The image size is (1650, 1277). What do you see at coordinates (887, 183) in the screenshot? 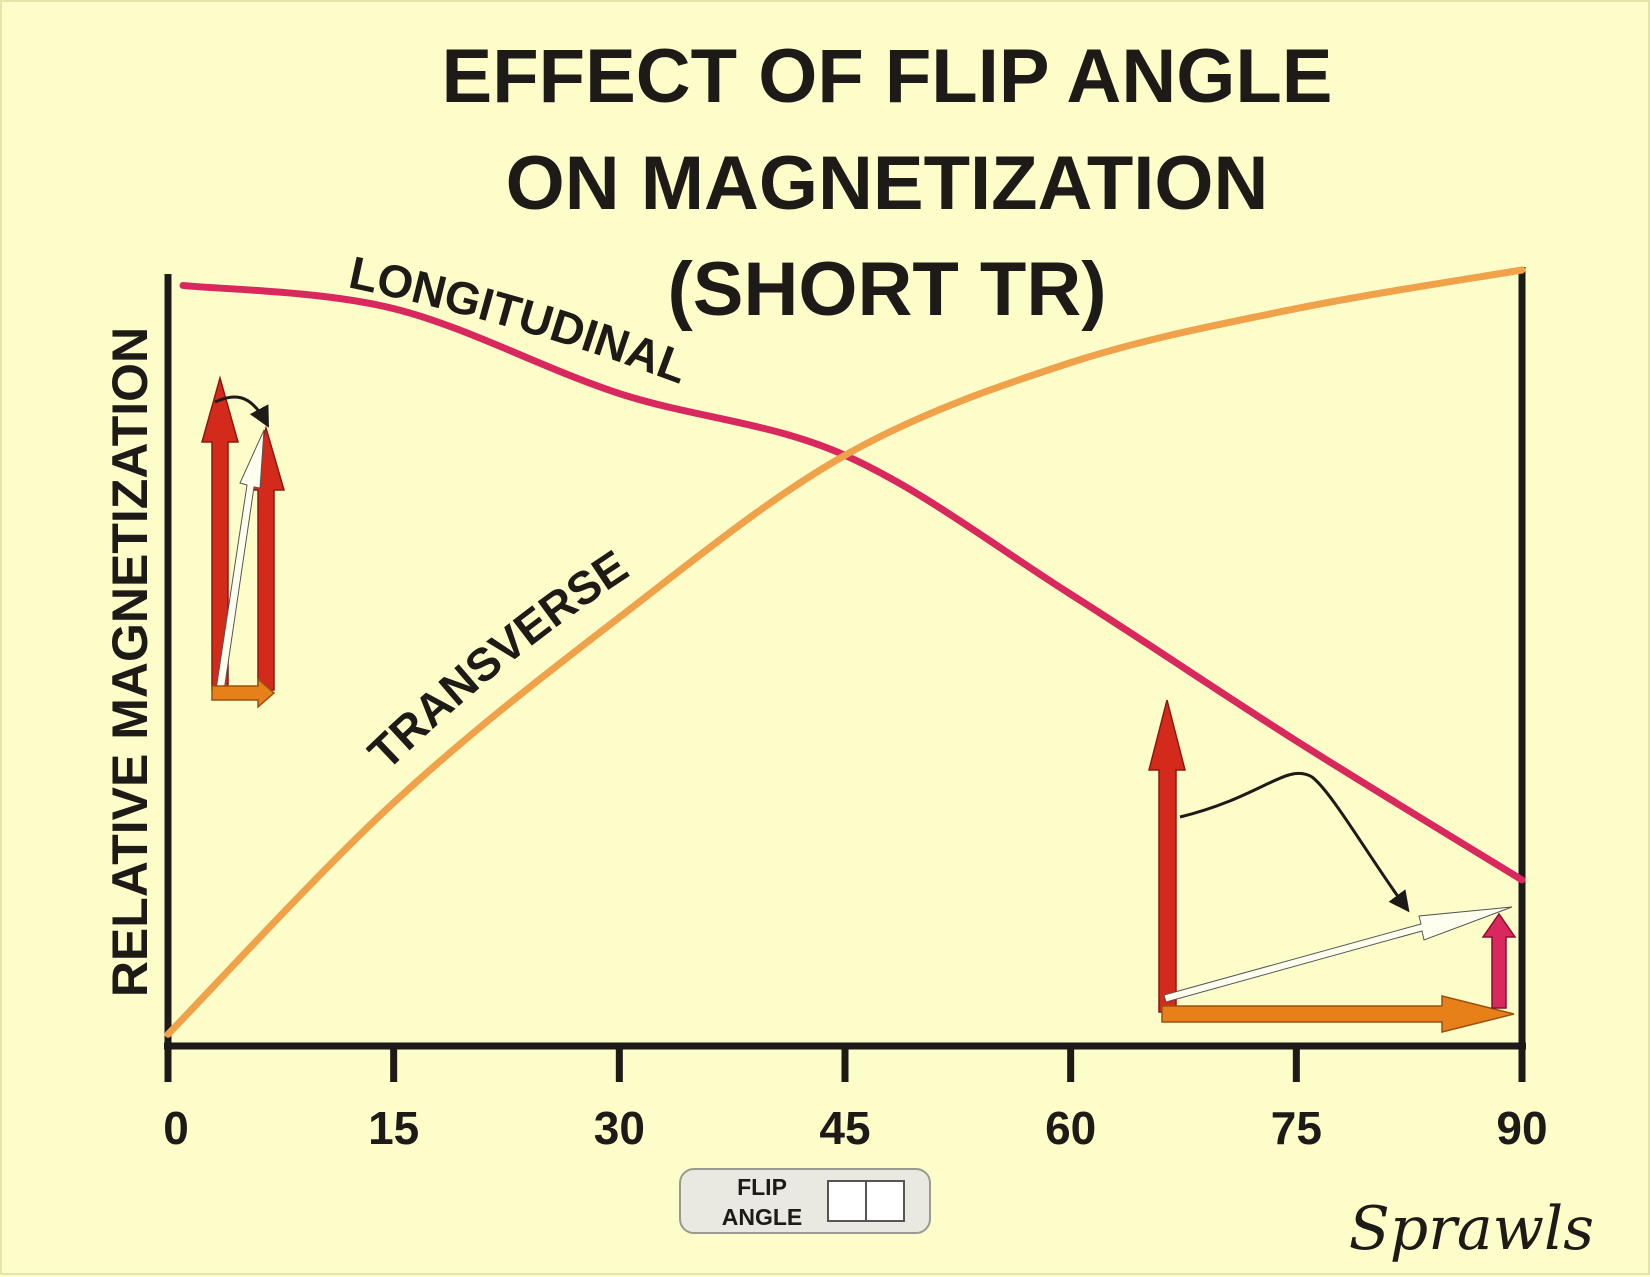
I see `chart-title-line-2: ON MAGNETIZATION` at bounding box center [887, 183].